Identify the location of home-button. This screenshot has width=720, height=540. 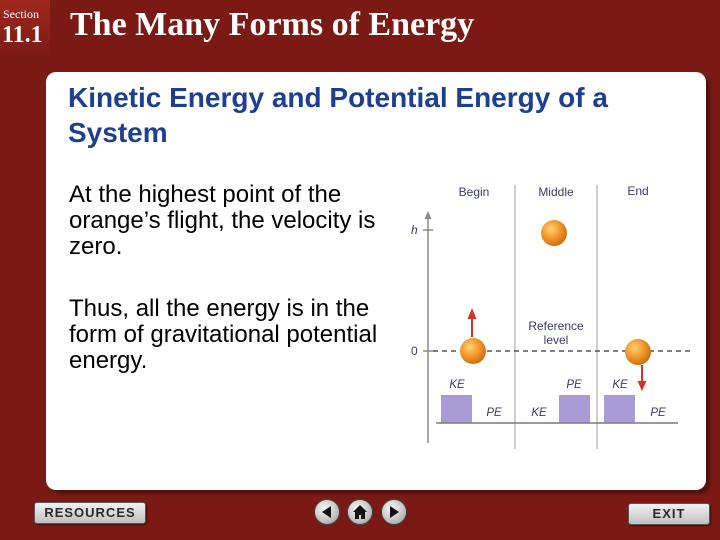
(360, 512).